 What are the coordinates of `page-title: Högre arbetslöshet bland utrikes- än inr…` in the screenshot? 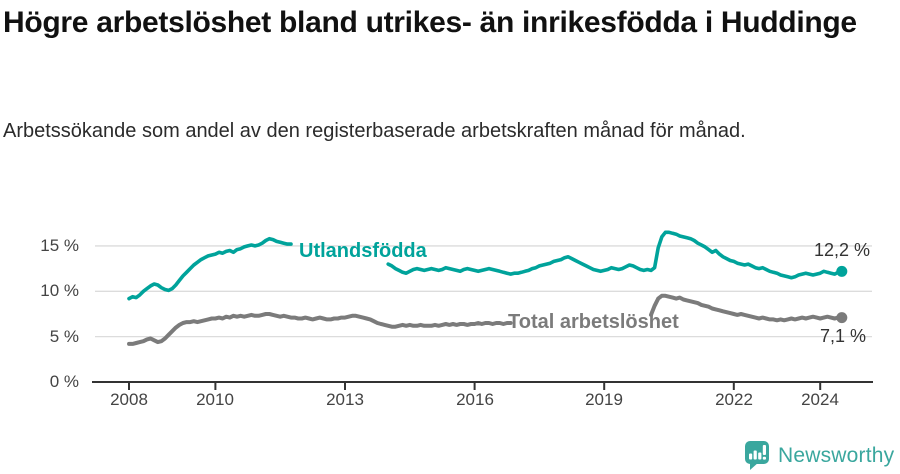 It's located at (430, 22).